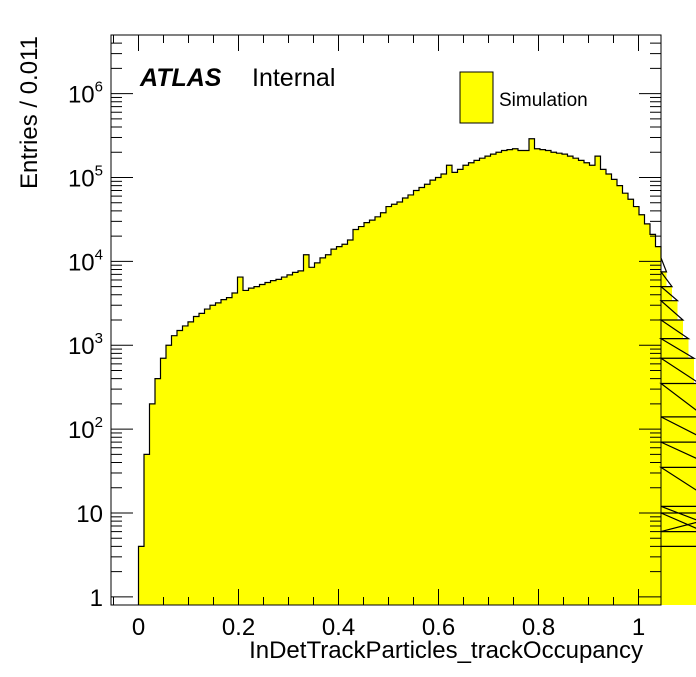 Image resolution: width=696 pixels, height=677 pixels. Describe the element at coordinates (85, 429) in the screenshot. I see `y-tick-label: 10²` at that location.